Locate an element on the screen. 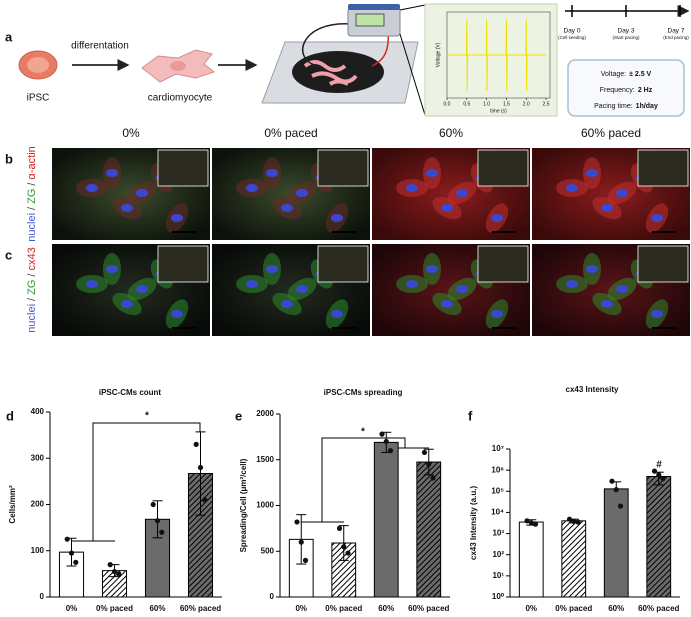 The height and width of the screenshot is (617, 691). well is located at coordinates (338, 72).